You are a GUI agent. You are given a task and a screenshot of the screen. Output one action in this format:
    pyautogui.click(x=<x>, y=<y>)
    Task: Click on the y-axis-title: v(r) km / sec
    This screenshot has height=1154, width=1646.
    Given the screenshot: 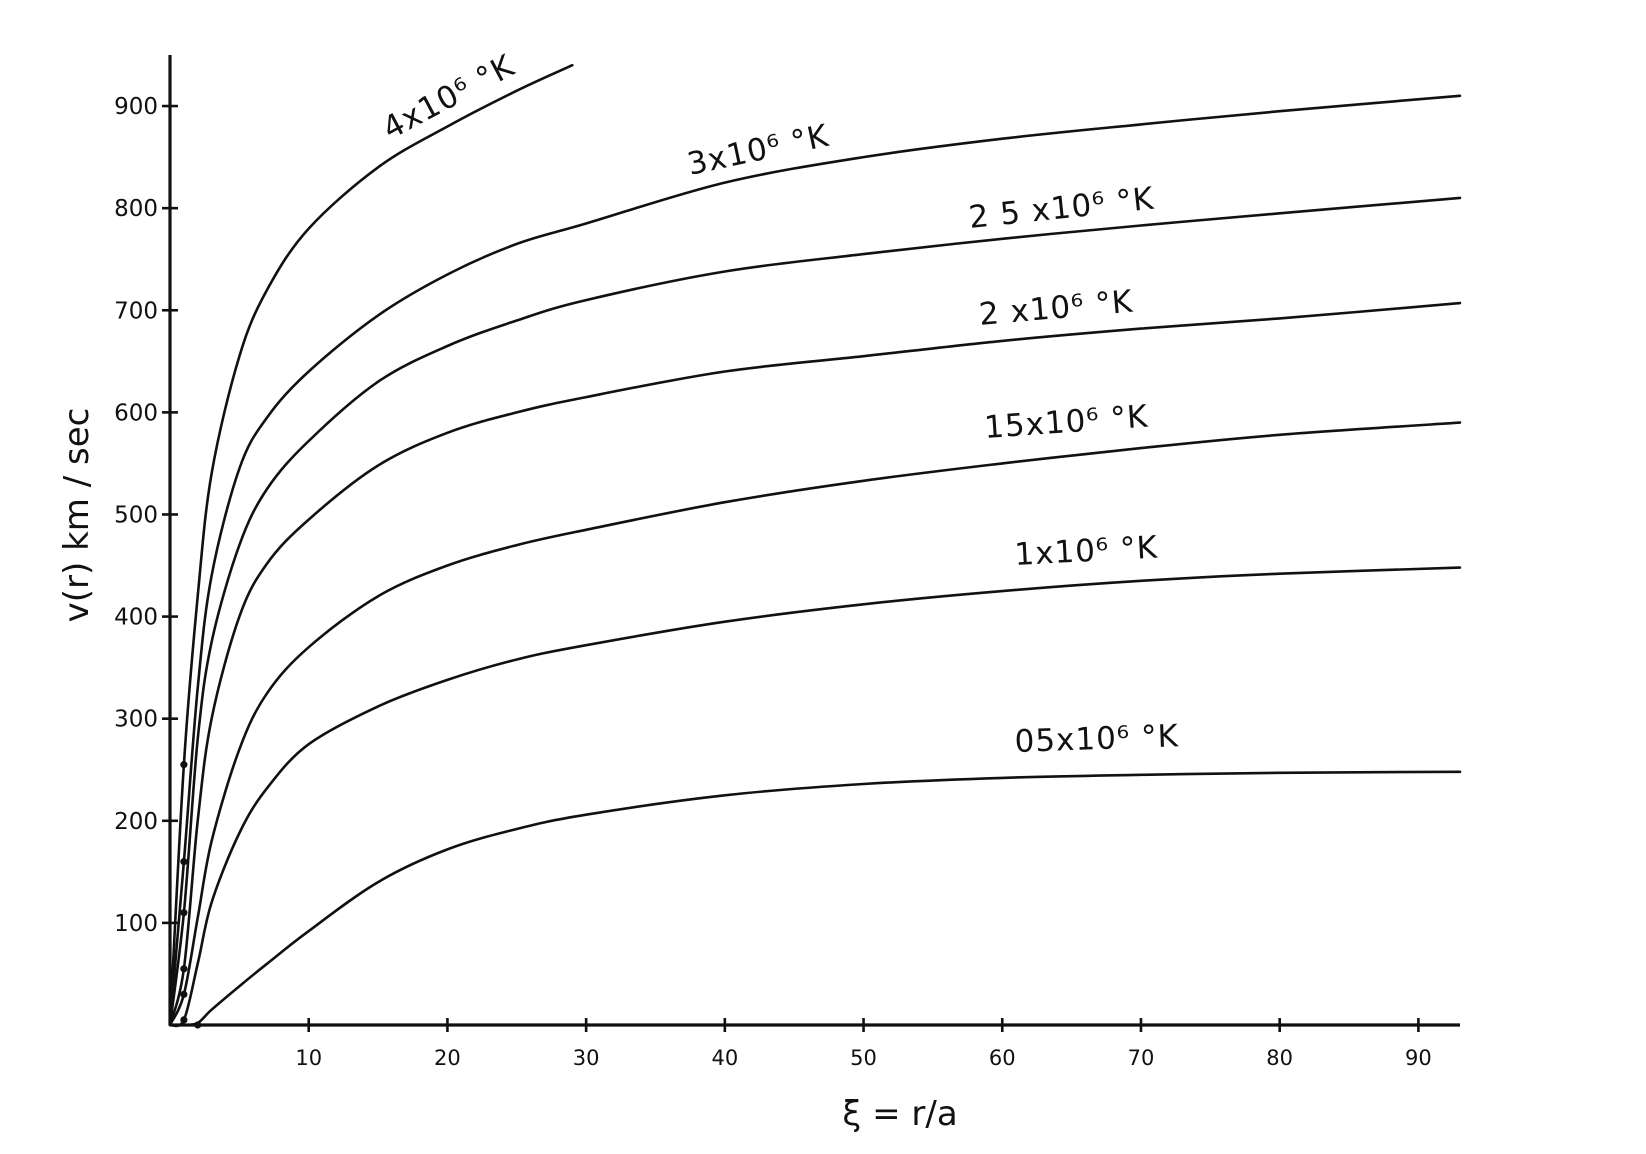 What is the action you would take?
    pyautogui.click(x=77, y=515)
    